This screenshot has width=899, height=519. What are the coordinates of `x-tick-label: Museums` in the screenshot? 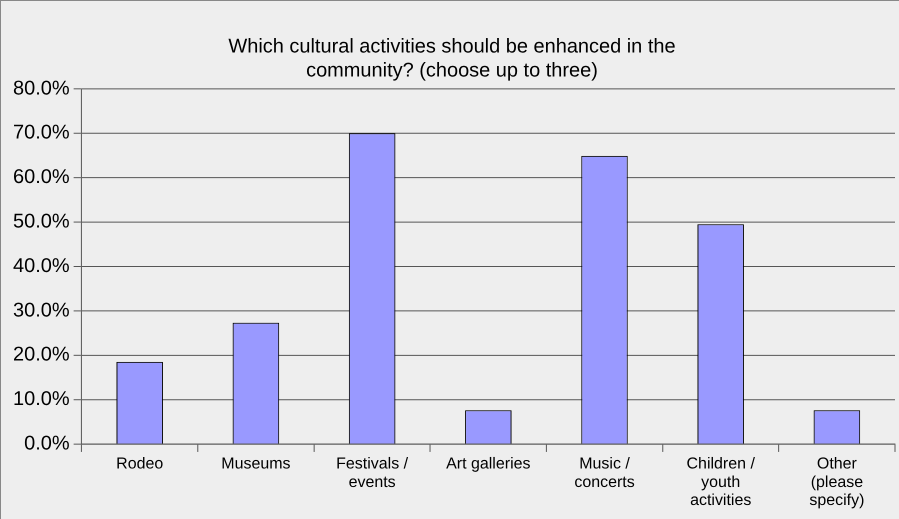 It's located at (256, 464).